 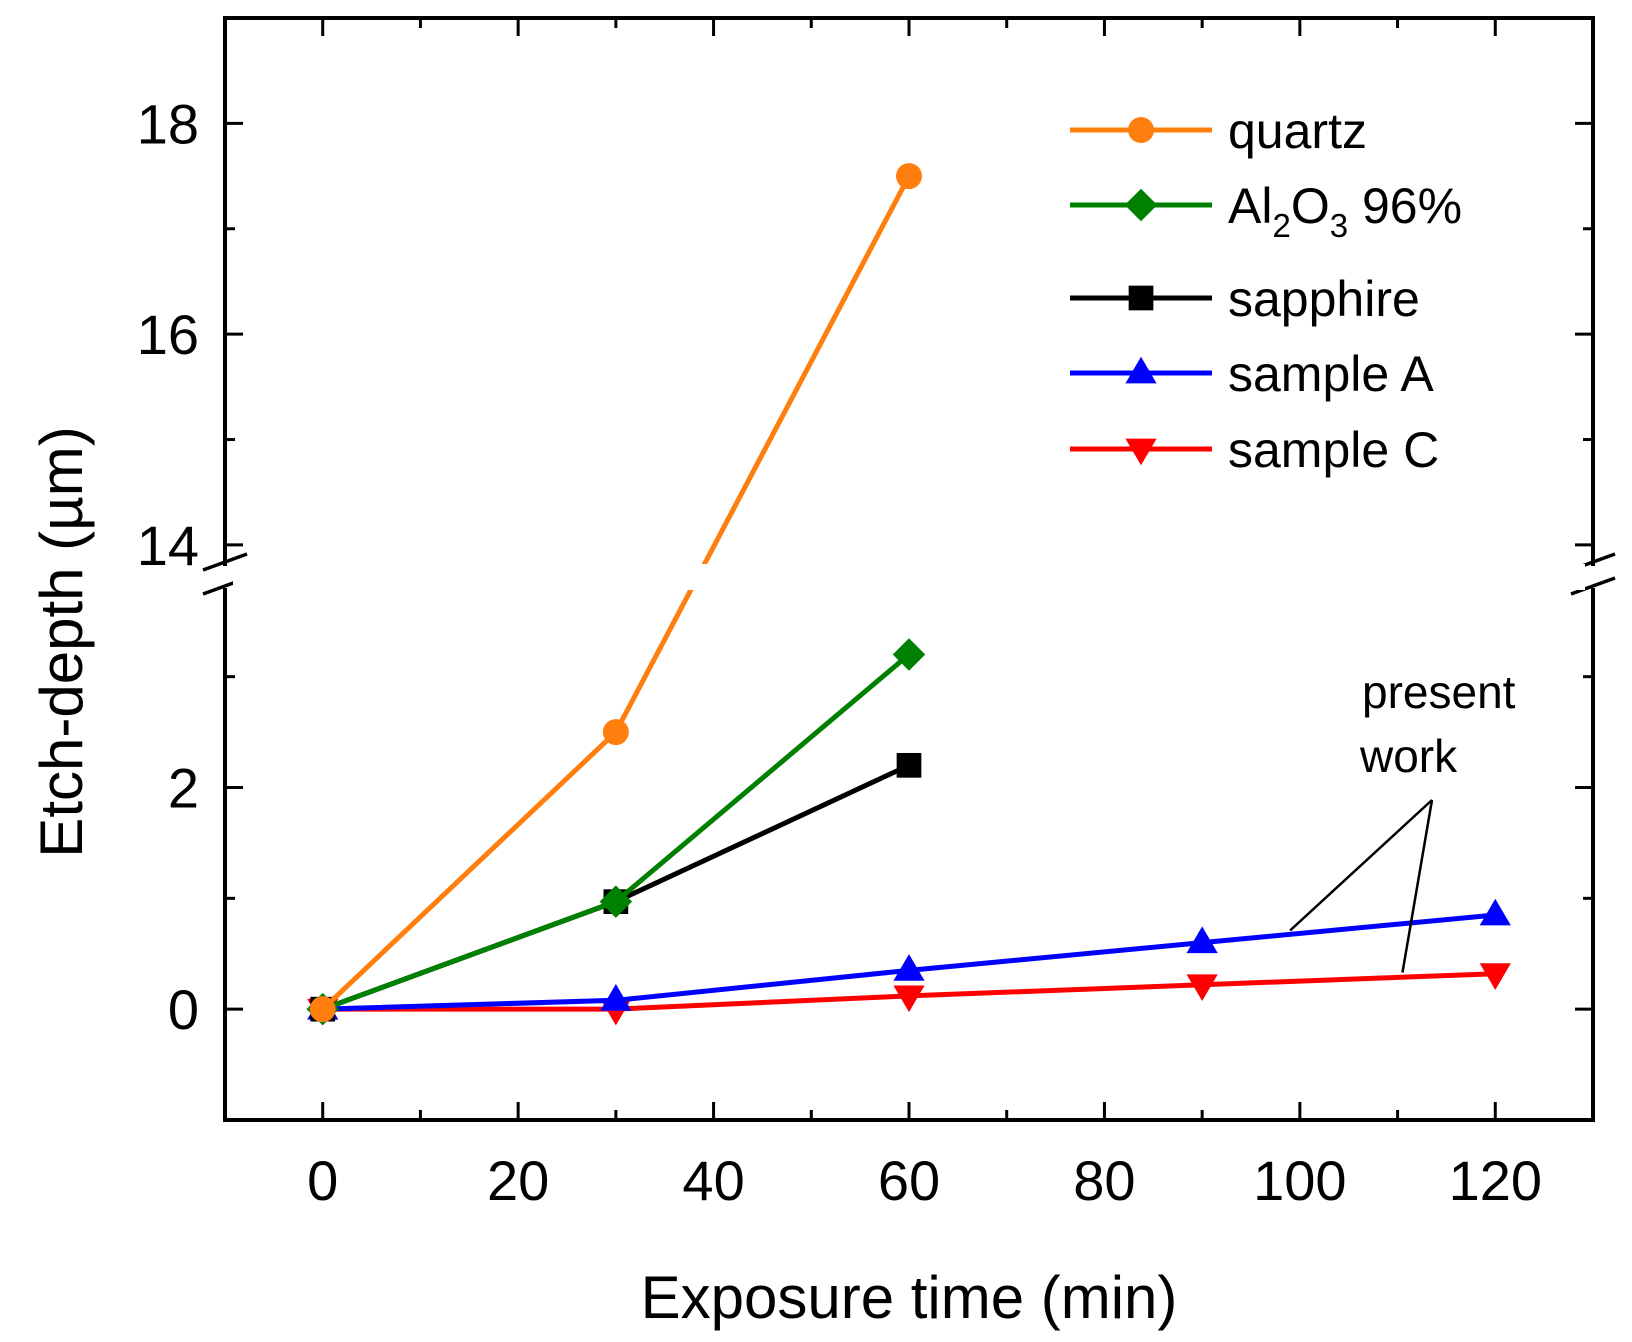 I want to click on y-tick-label: 18, so click(x=168, y=123).